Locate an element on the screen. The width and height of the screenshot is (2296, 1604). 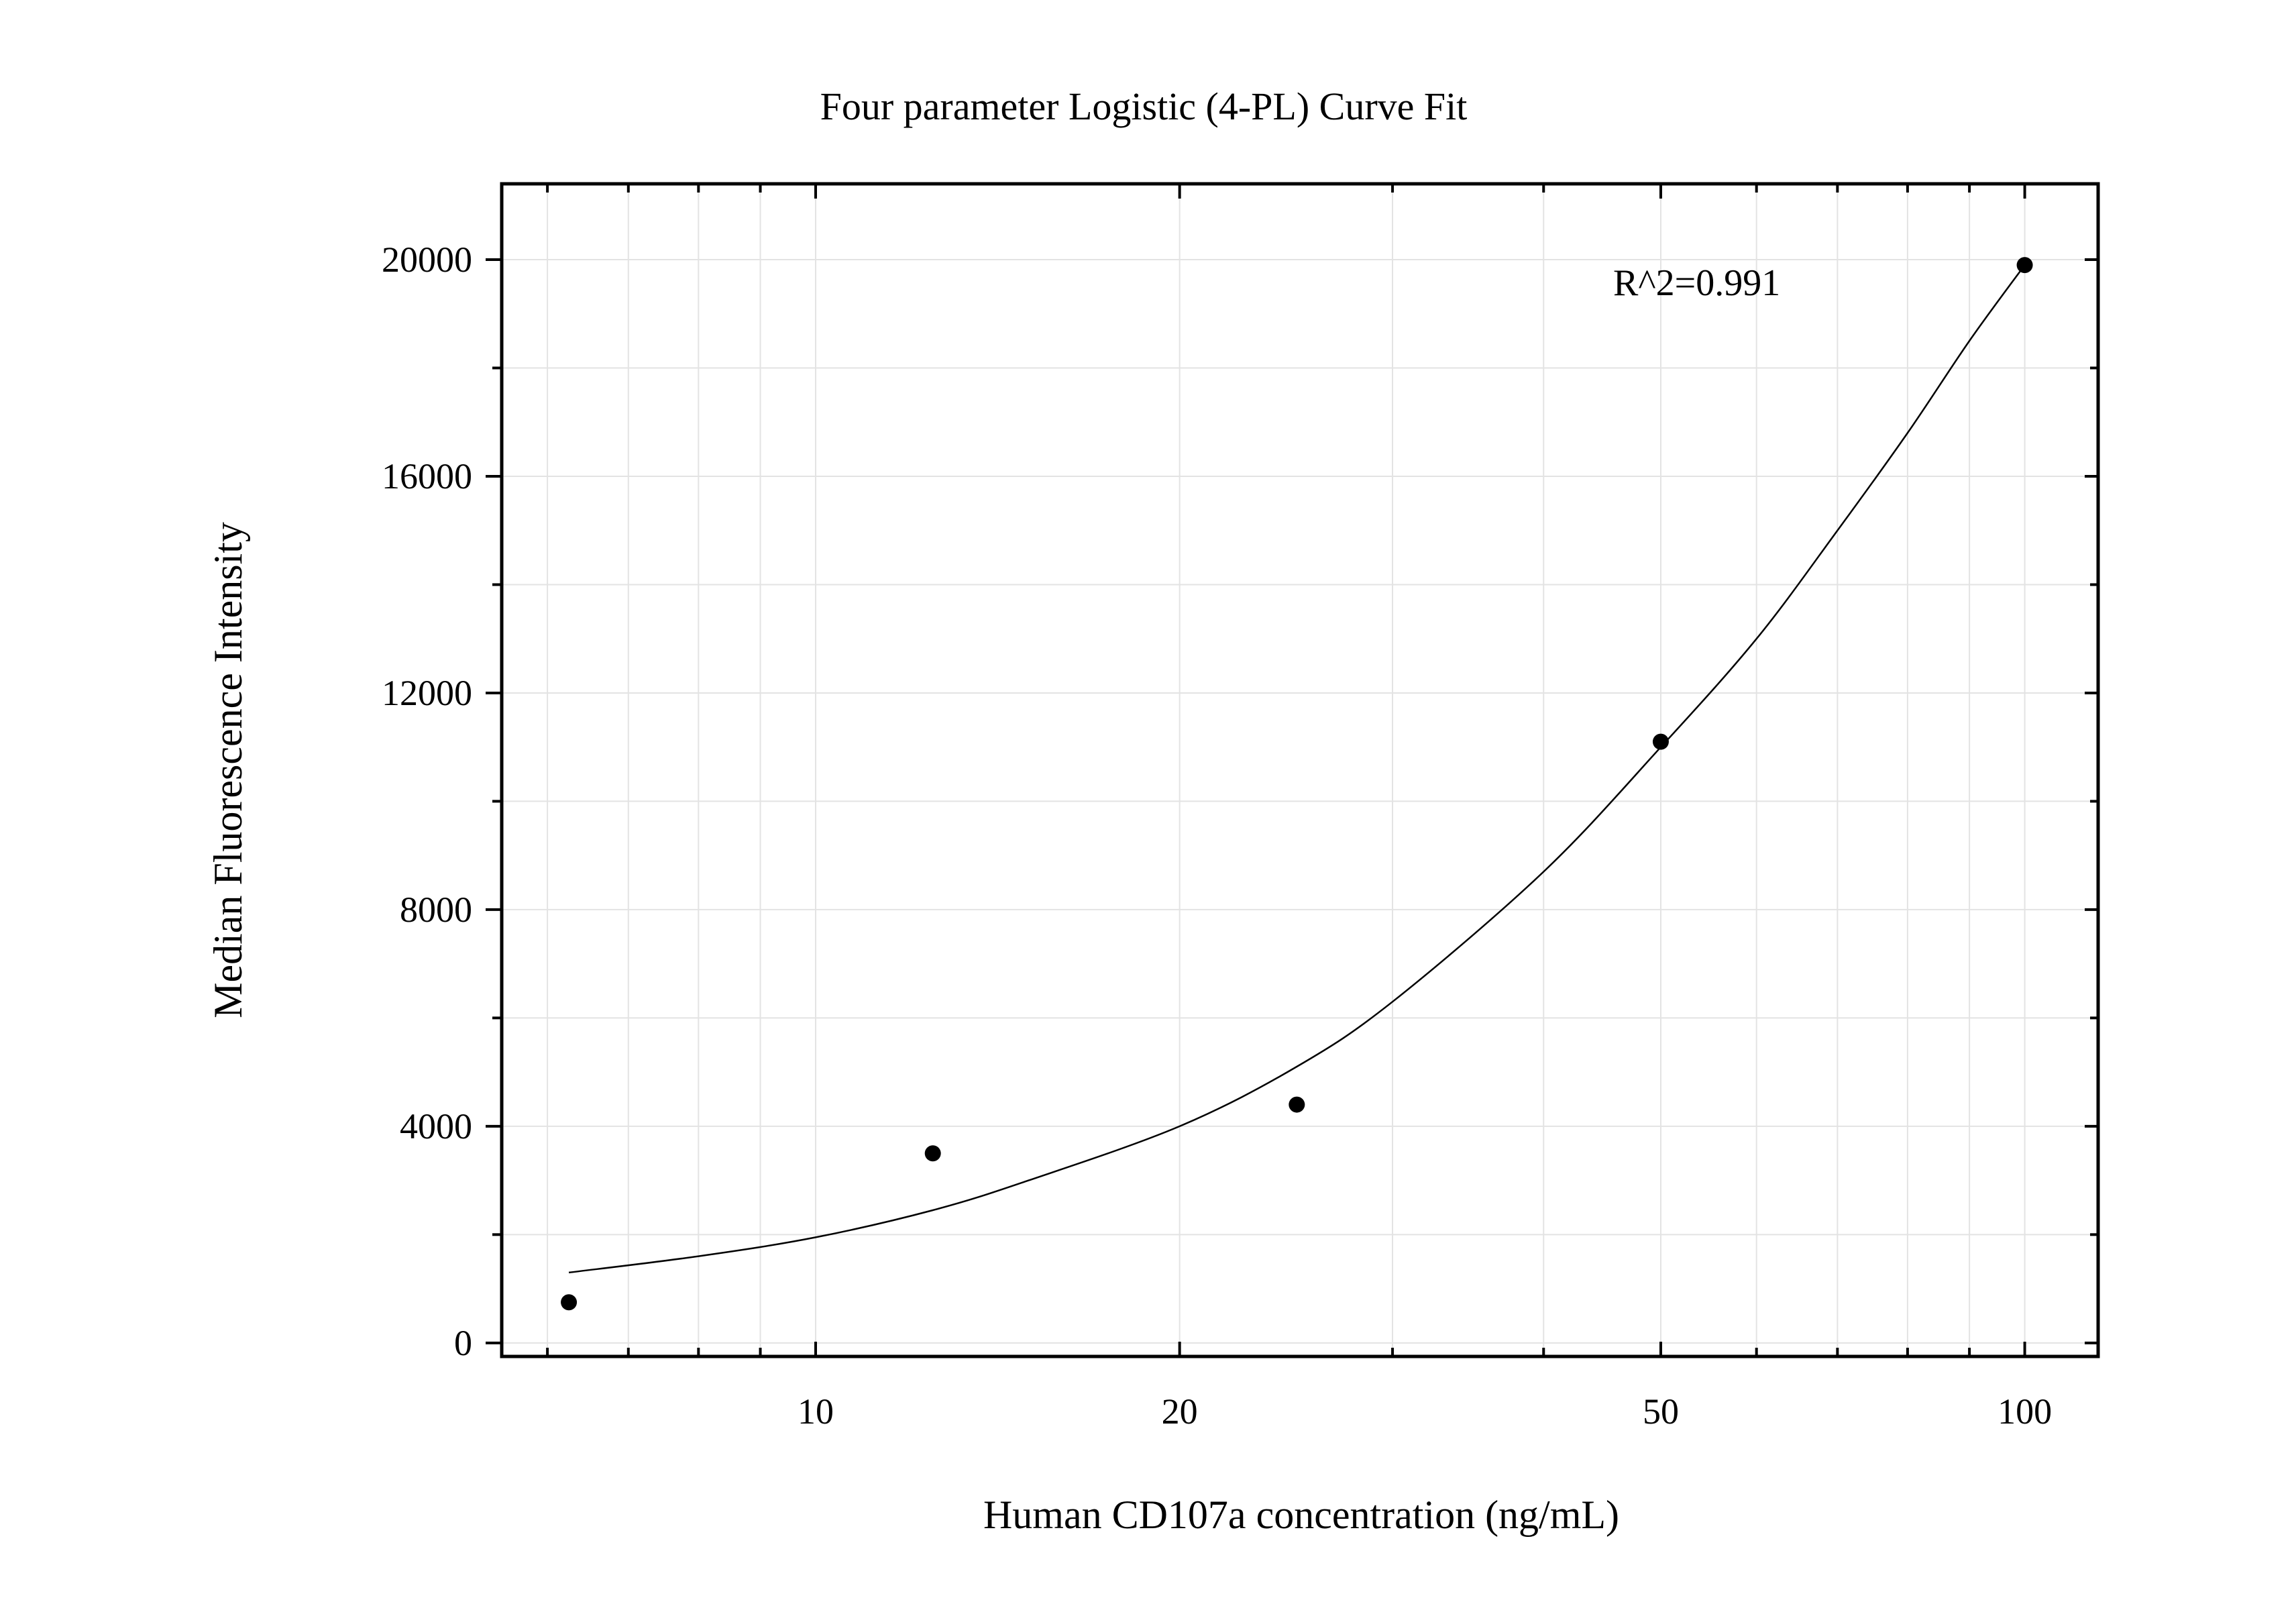
y-tick-label: 12000 is located at coordinates (427, 693).